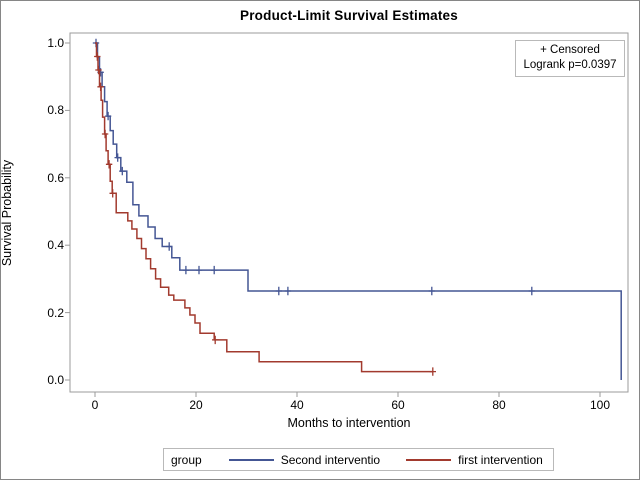  What do you see at coordinates (349, 15) in the screenshot?
I see `chart-title: Product-Limit Survival Estimates` at bounding box center [349, 15].